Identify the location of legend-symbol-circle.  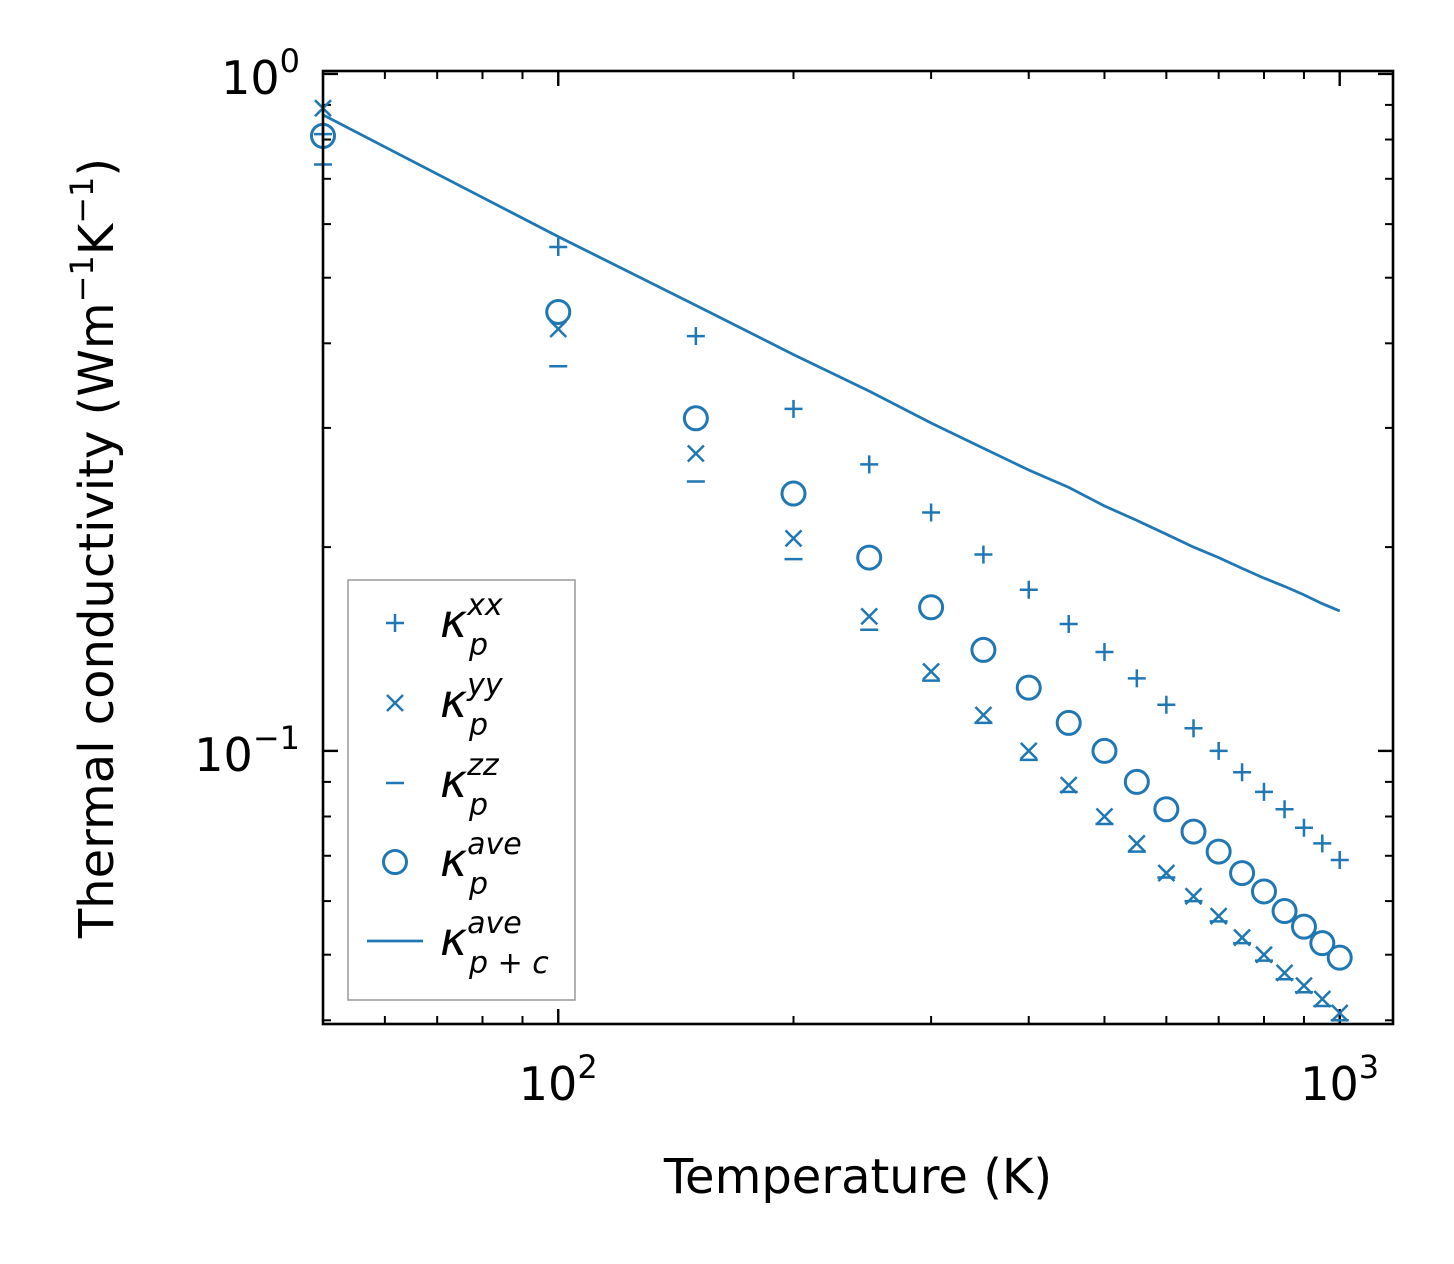
(395, 862).